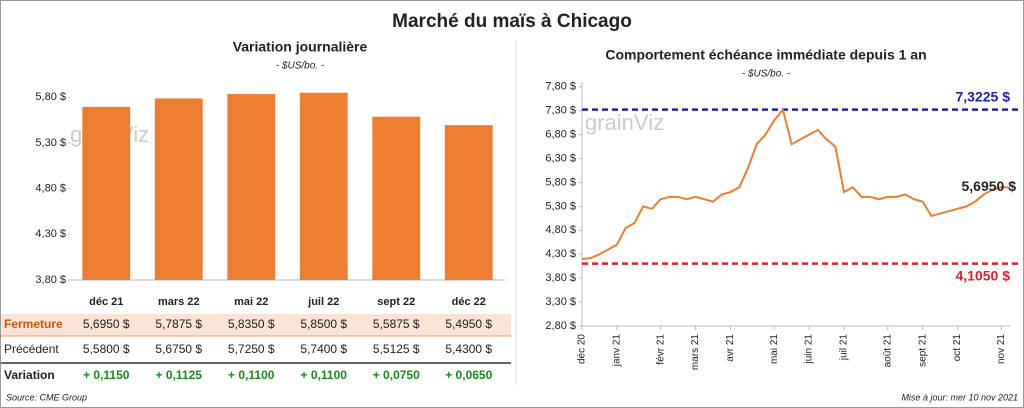  Describe the element at coordinates (560, 326) in the screenshot. I see `y-tick-label: 2,80 $` at that location.